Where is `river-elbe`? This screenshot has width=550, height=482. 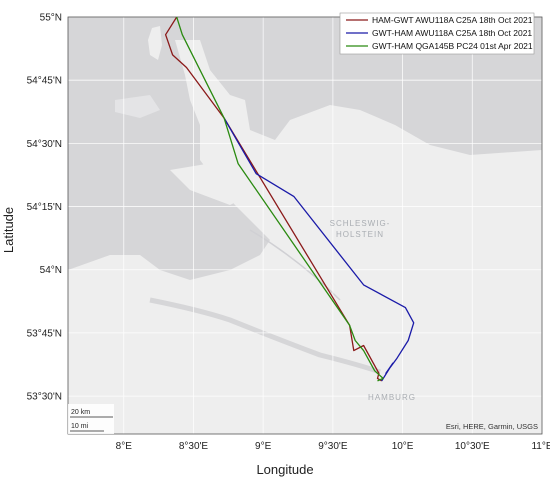 river-elbe is located at coordinates (265, 336).